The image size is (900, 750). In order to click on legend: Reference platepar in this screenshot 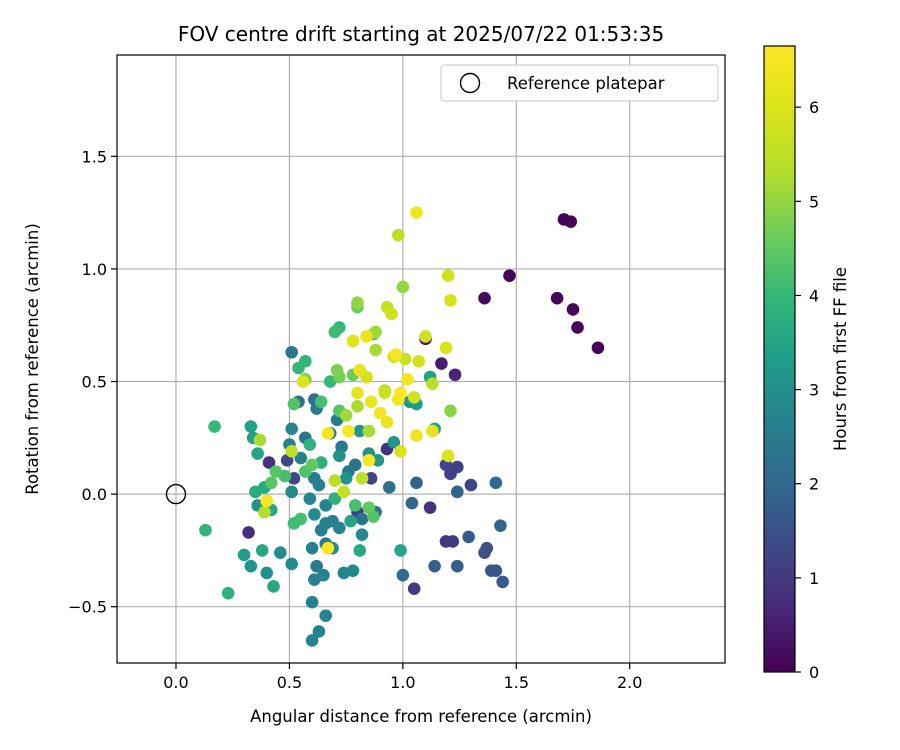, I will do `click(579, 83)`.